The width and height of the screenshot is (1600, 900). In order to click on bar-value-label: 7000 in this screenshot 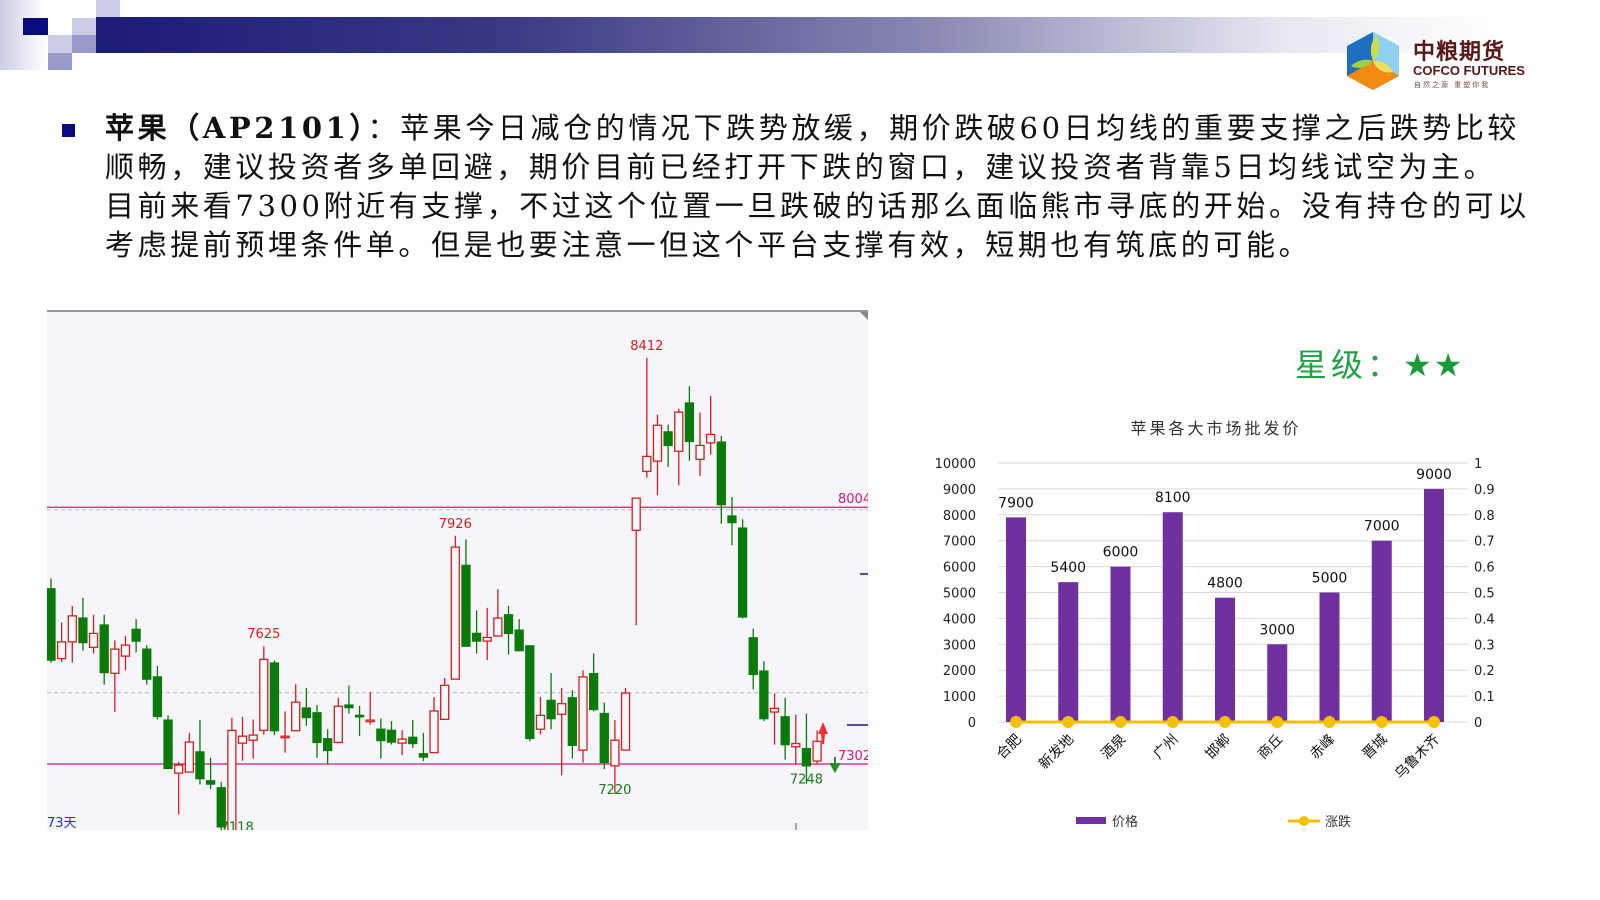, I will do `click(1382, 527)`.